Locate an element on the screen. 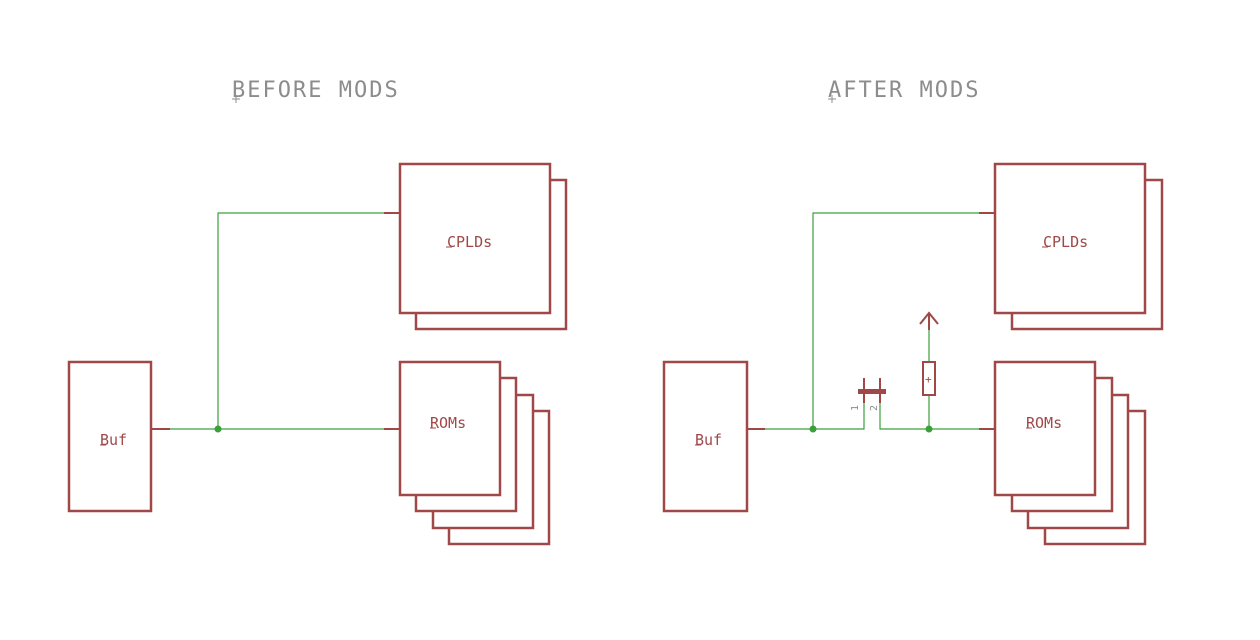  vcc-arrow-icon is located at coordinates (929, 318).